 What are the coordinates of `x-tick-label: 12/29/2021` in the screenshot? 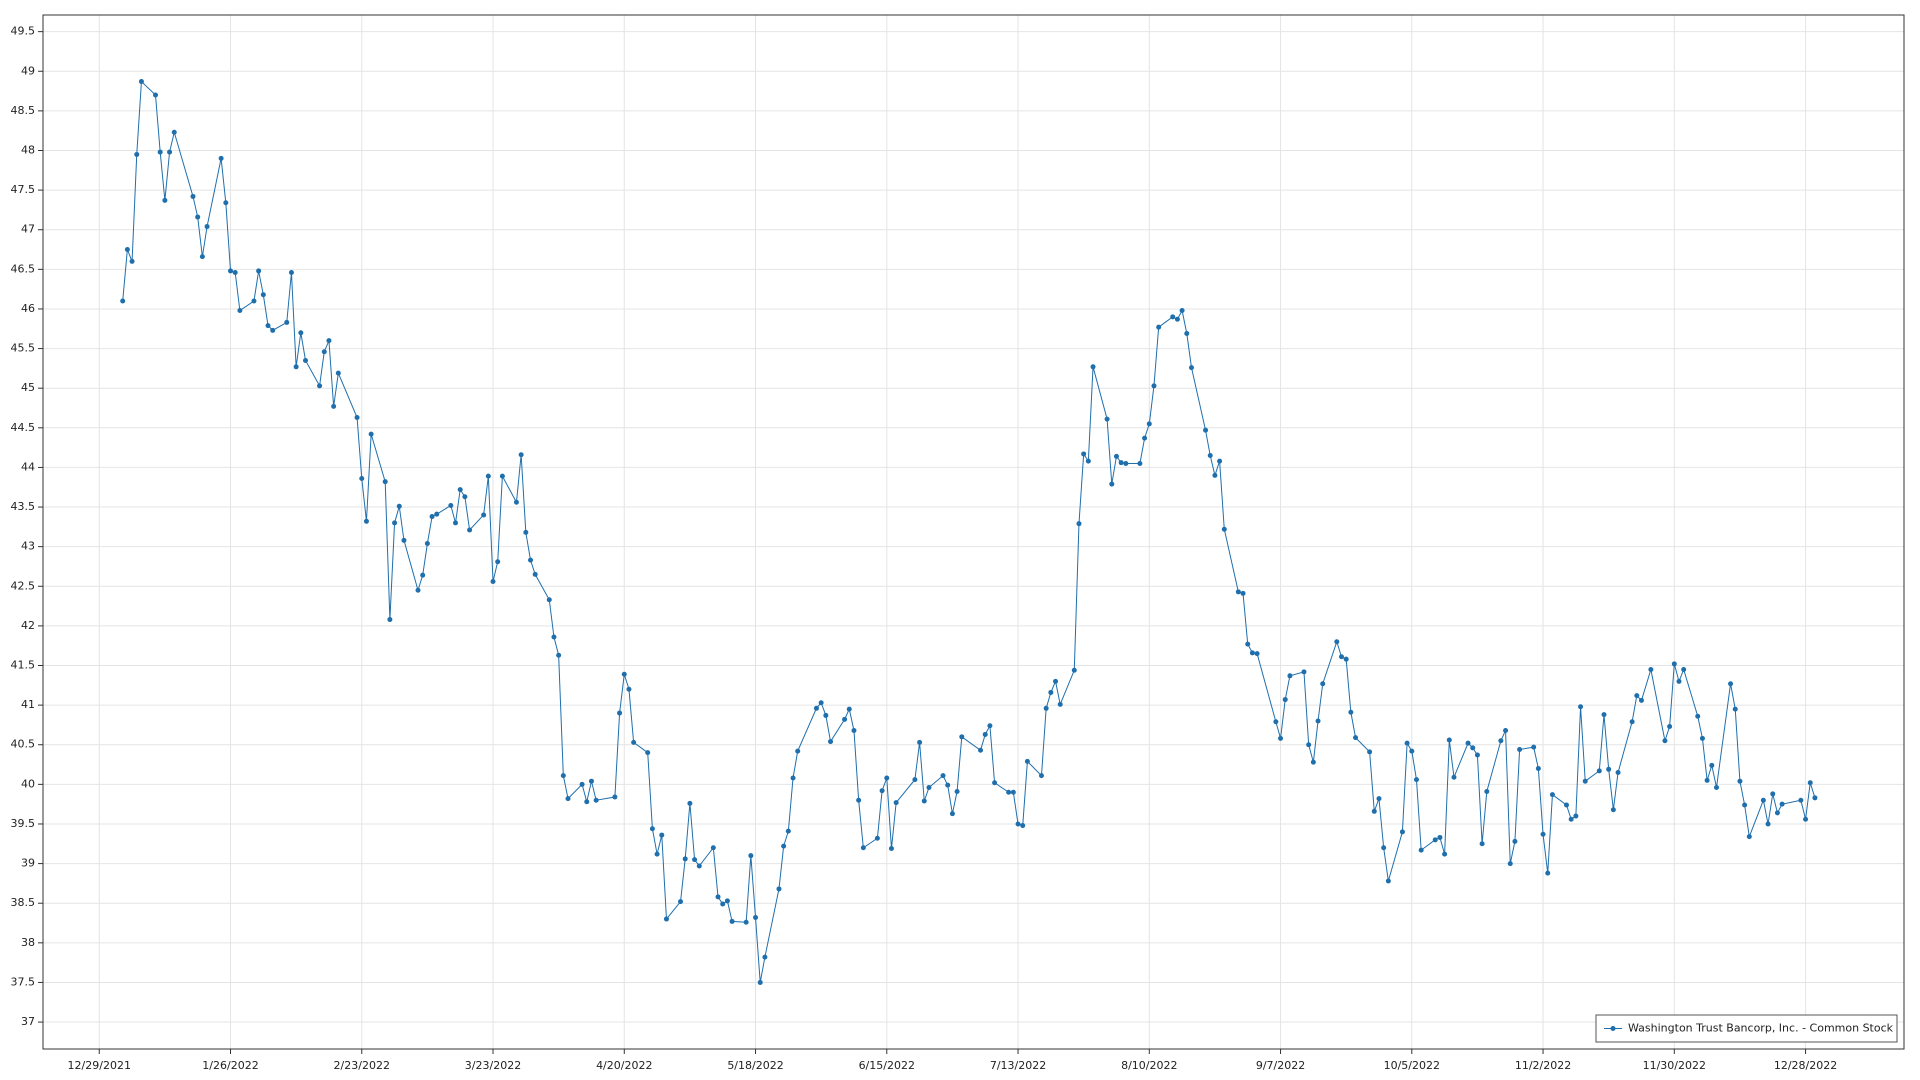 It's located at (99, 1065).